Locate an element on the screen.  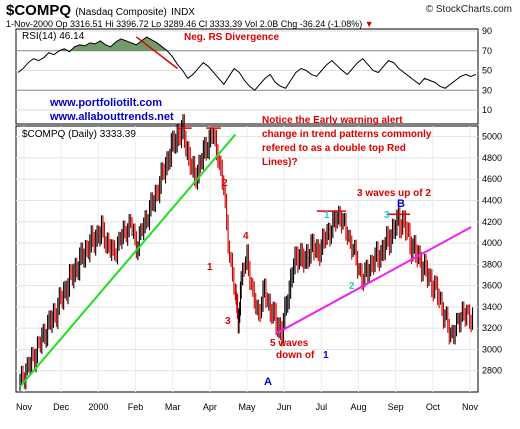
price-tick-label: 4200 is located at coordinates (492, 222).